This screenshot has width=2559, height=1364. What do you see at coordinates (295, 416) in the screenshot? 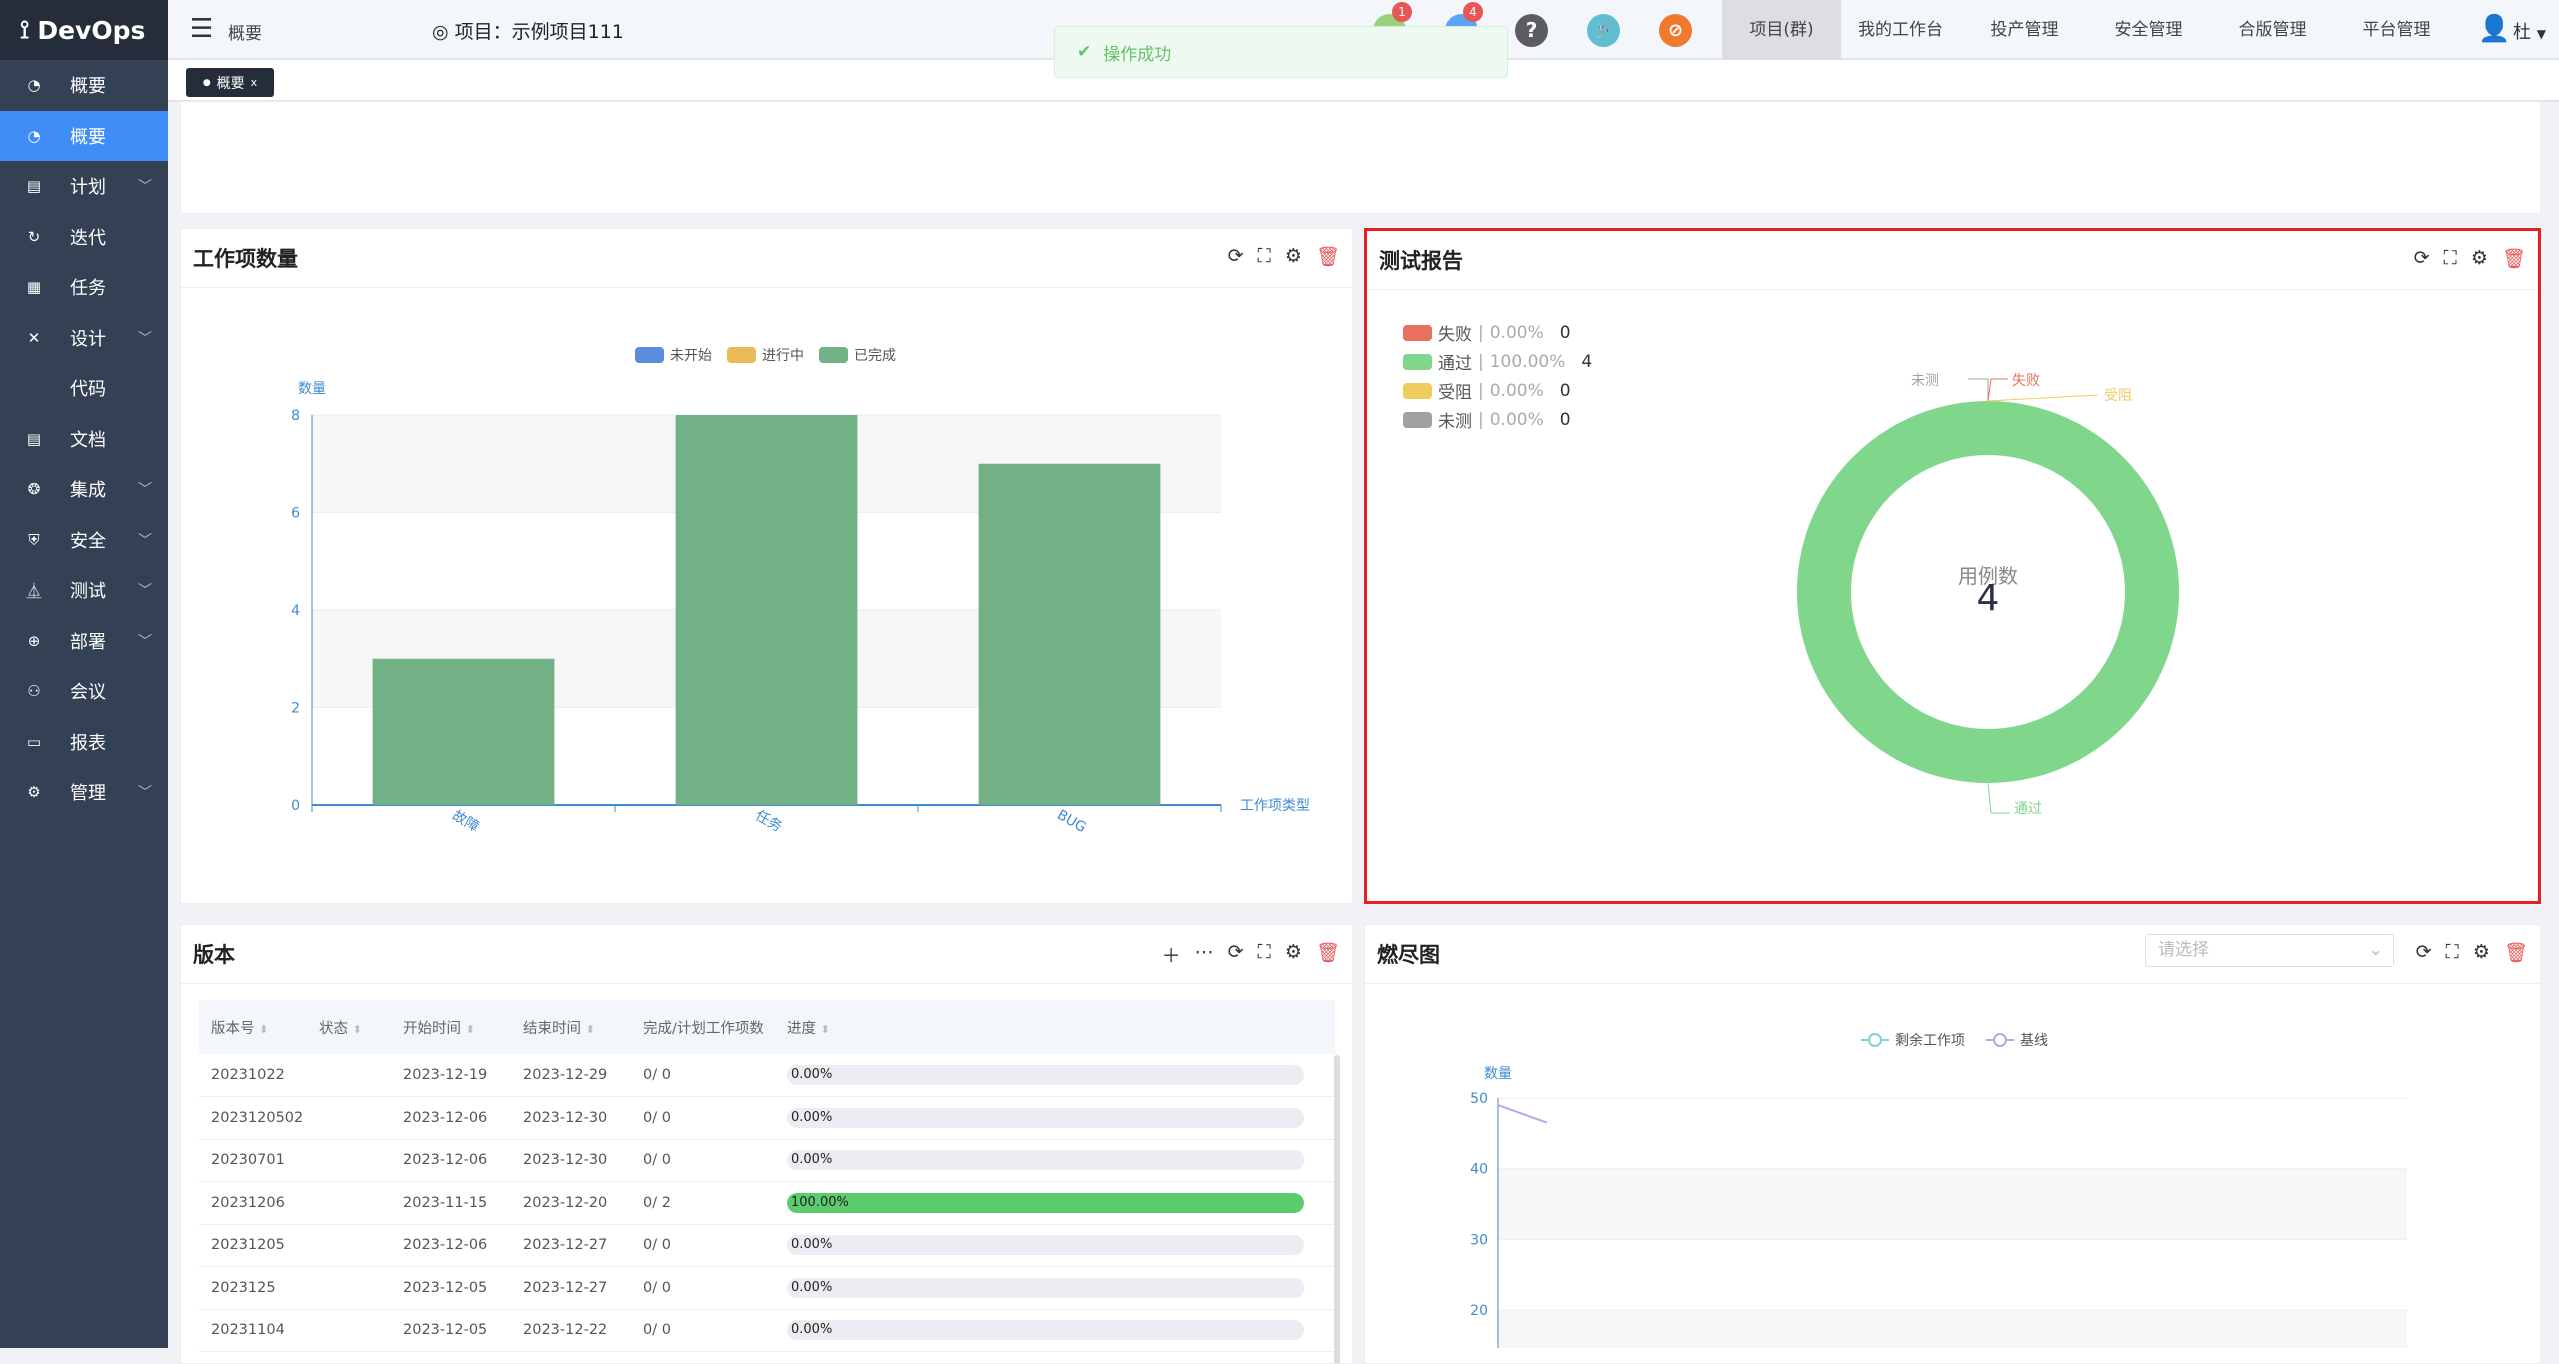
I see `y-tick-label: 8` at bounding box center [295, 416].